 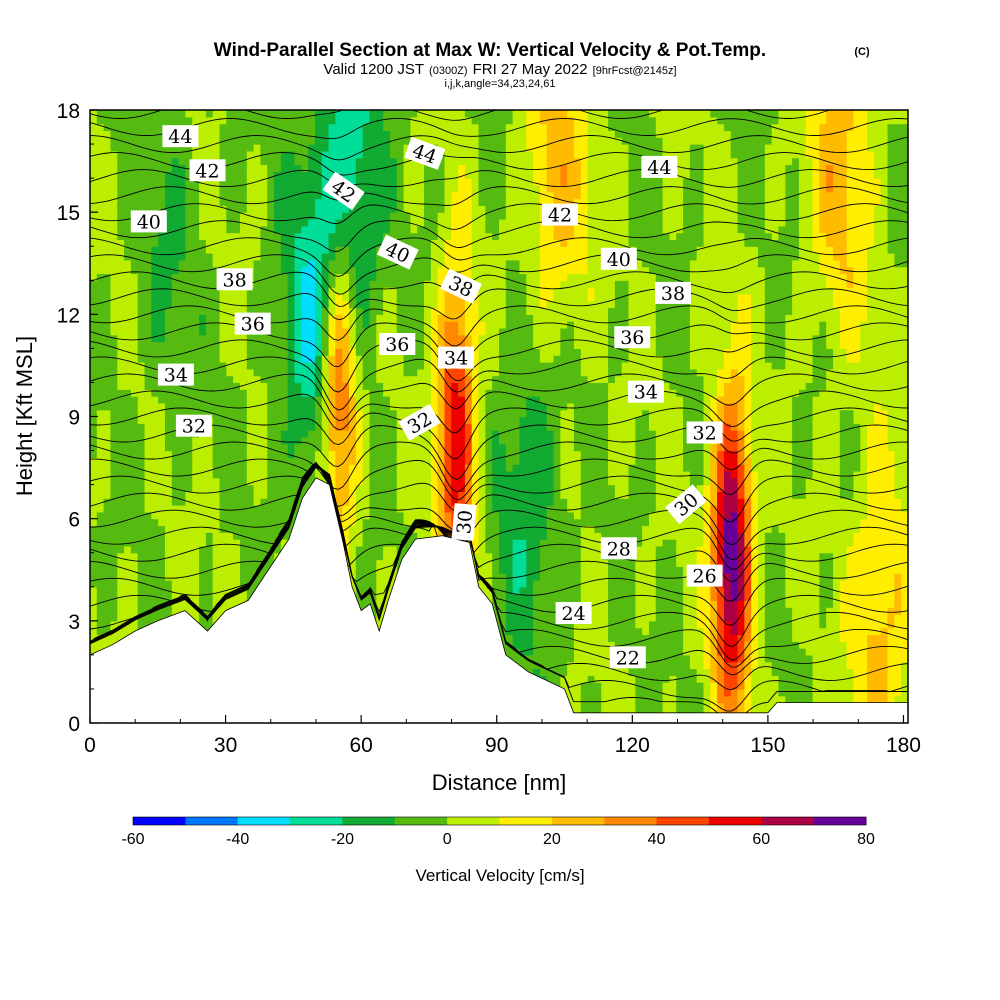 What do you see at coordinates (499, 875) in the screenshot?
I see `colorbar-label: Vertical Velocity [cm/s]` at bounding box center [499, 875].